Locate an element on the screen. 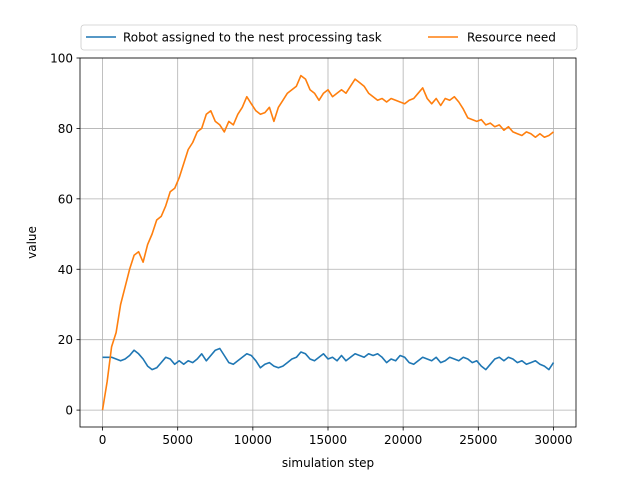 This screenshot has width=640, height=480. x-tick-label: 15000 is located at coordinates (328, 440).